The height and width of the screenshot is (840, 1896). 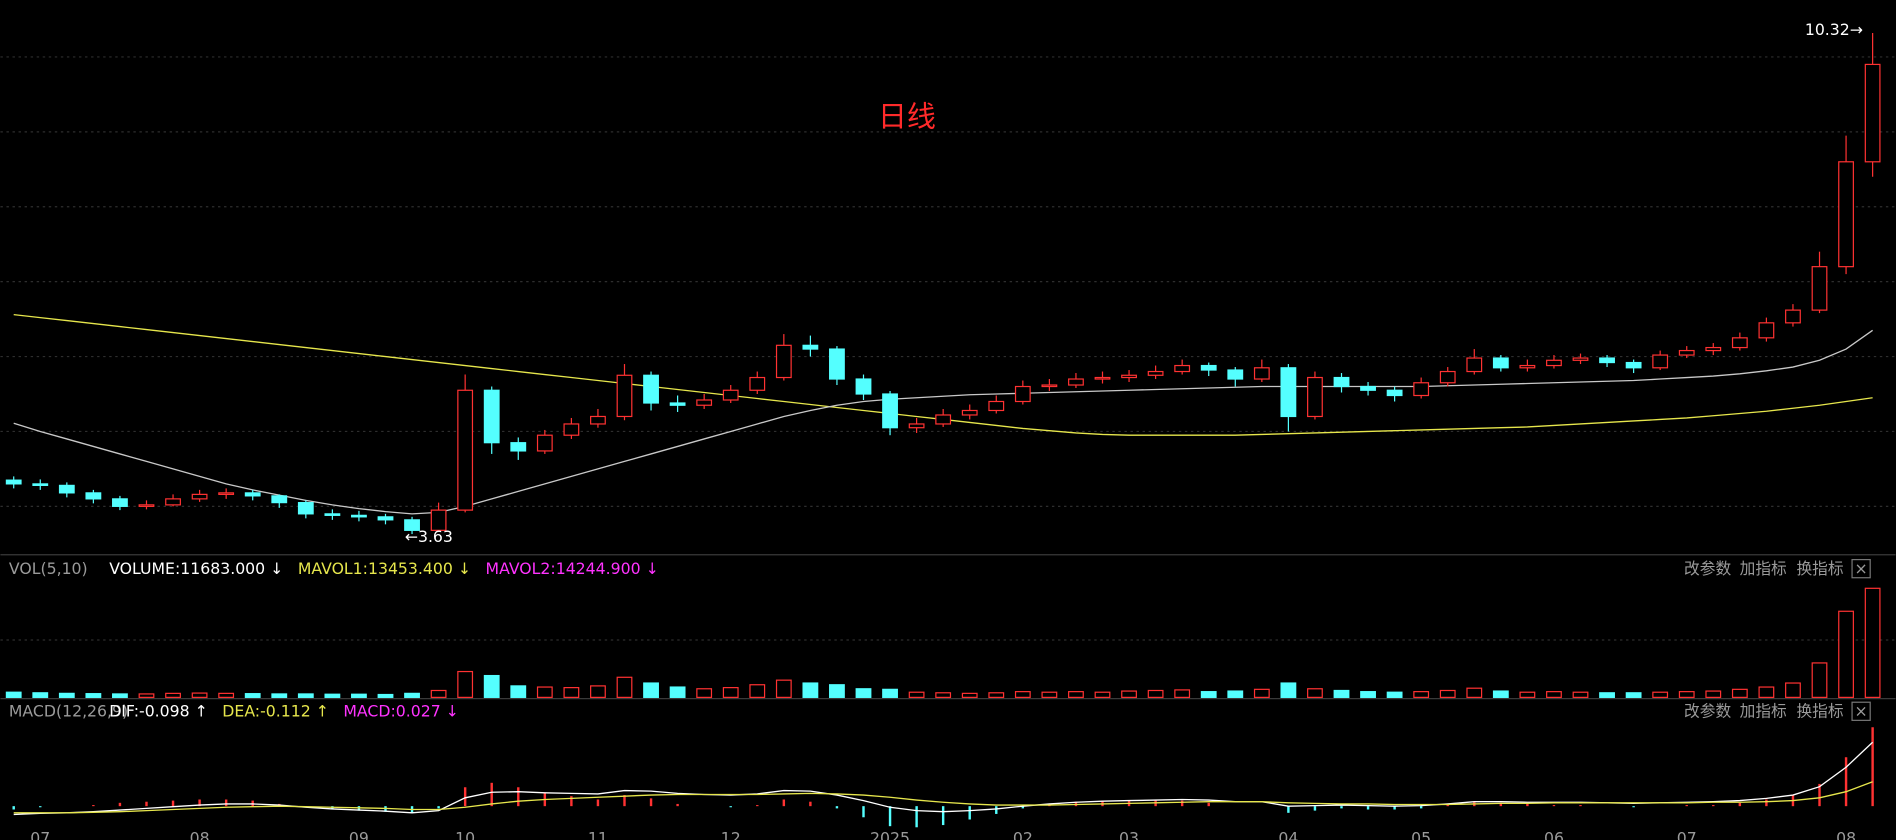 I want to click on low-label: ←3.63, so click(x=429, y=536).